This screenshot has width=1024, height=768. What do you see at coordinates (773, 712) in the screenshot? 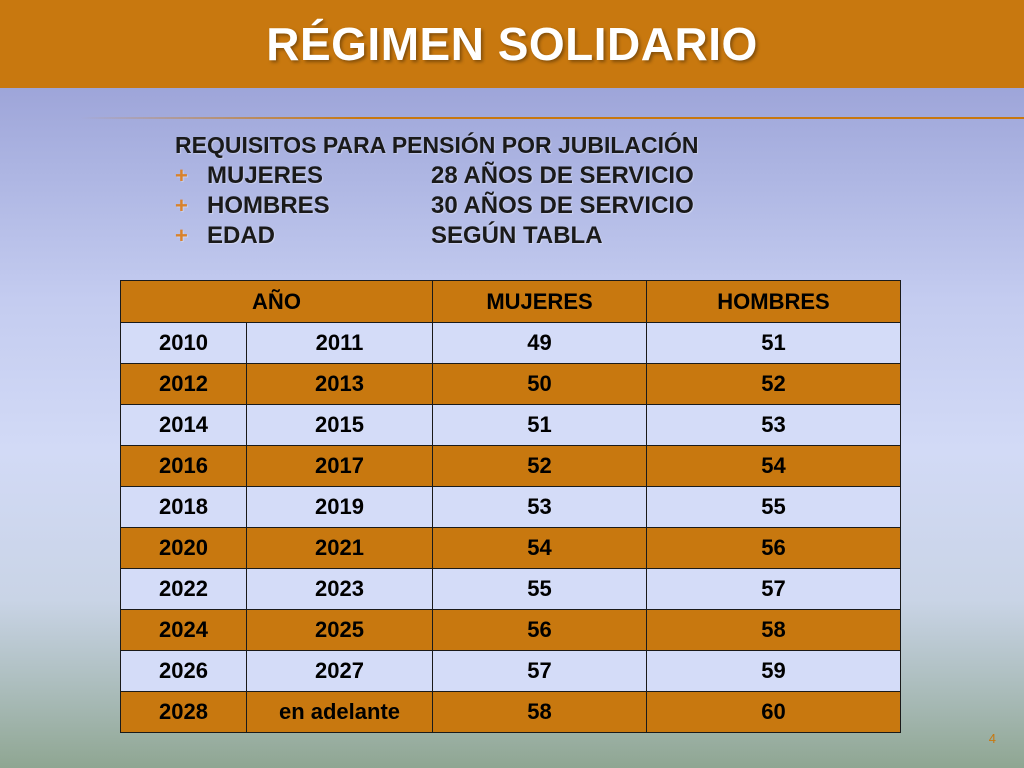
I see `men-age-cell: 60` at bounding box center [773, 712].